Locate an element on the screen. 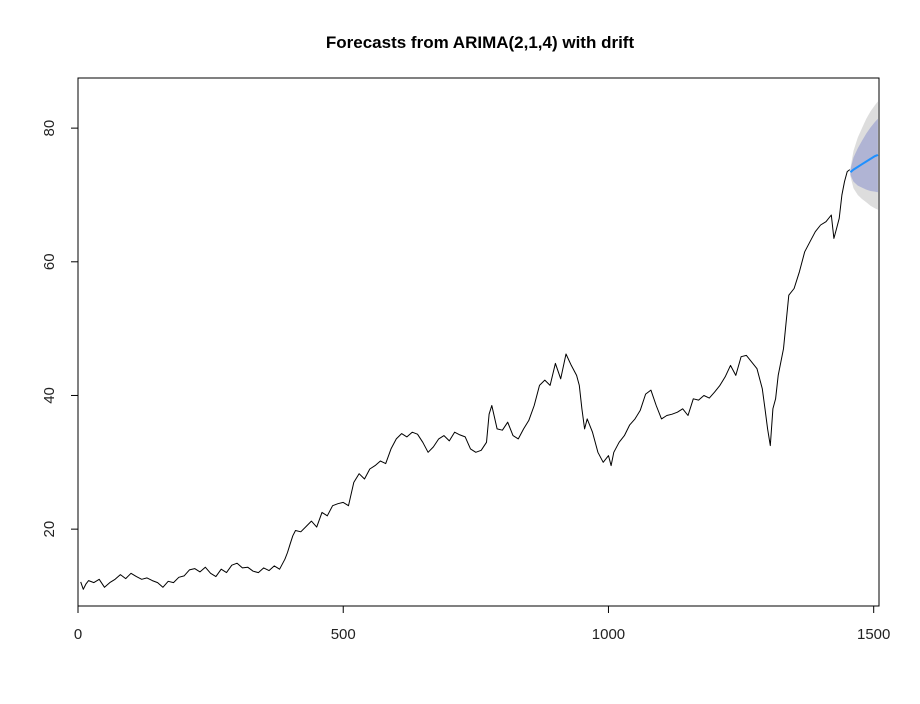 The image size is (920, 704). y-axis: 20 40 60 80 is located at coordinates (60, 329).